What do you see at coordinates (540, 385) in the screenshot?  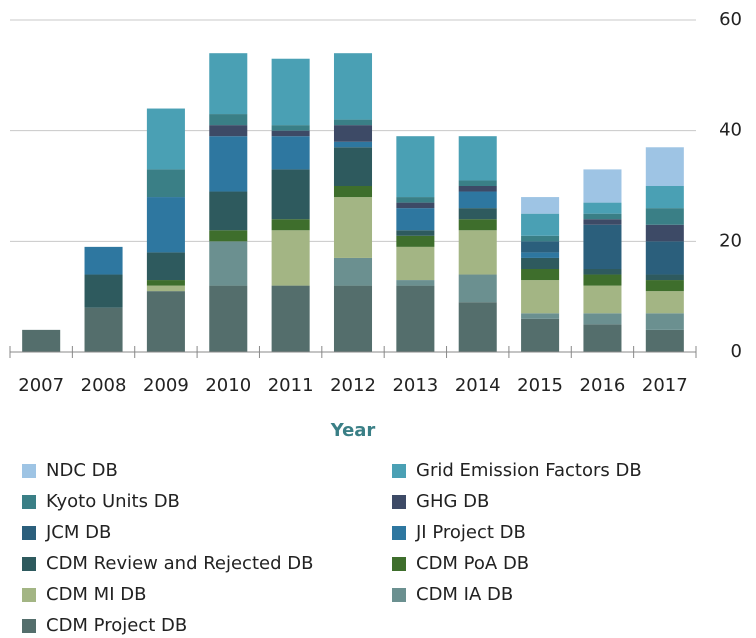 I see `x-tick-label: 2015` at bounding box center [540, 385].